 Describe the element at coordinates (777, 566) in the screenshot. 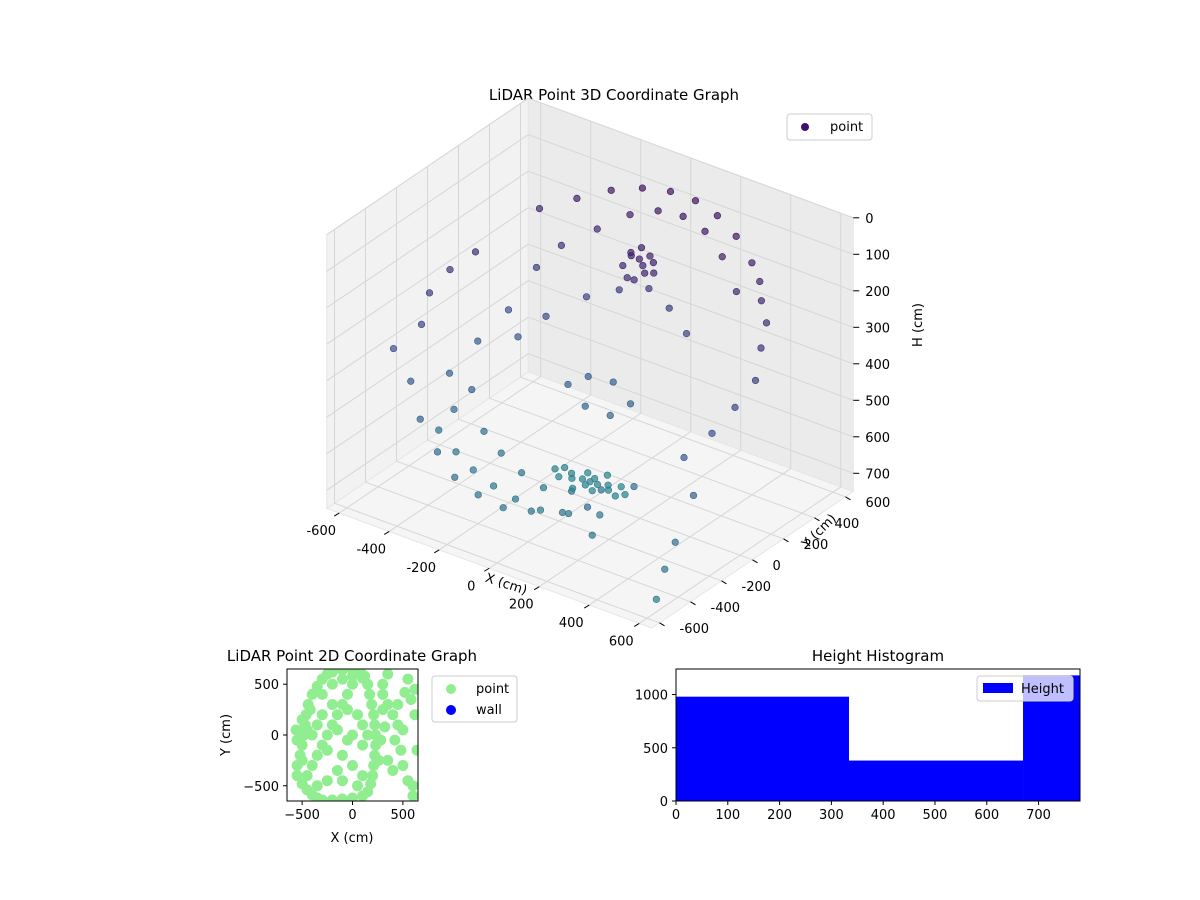

I see `chart-3d-y-tick-label: 0` at that location.